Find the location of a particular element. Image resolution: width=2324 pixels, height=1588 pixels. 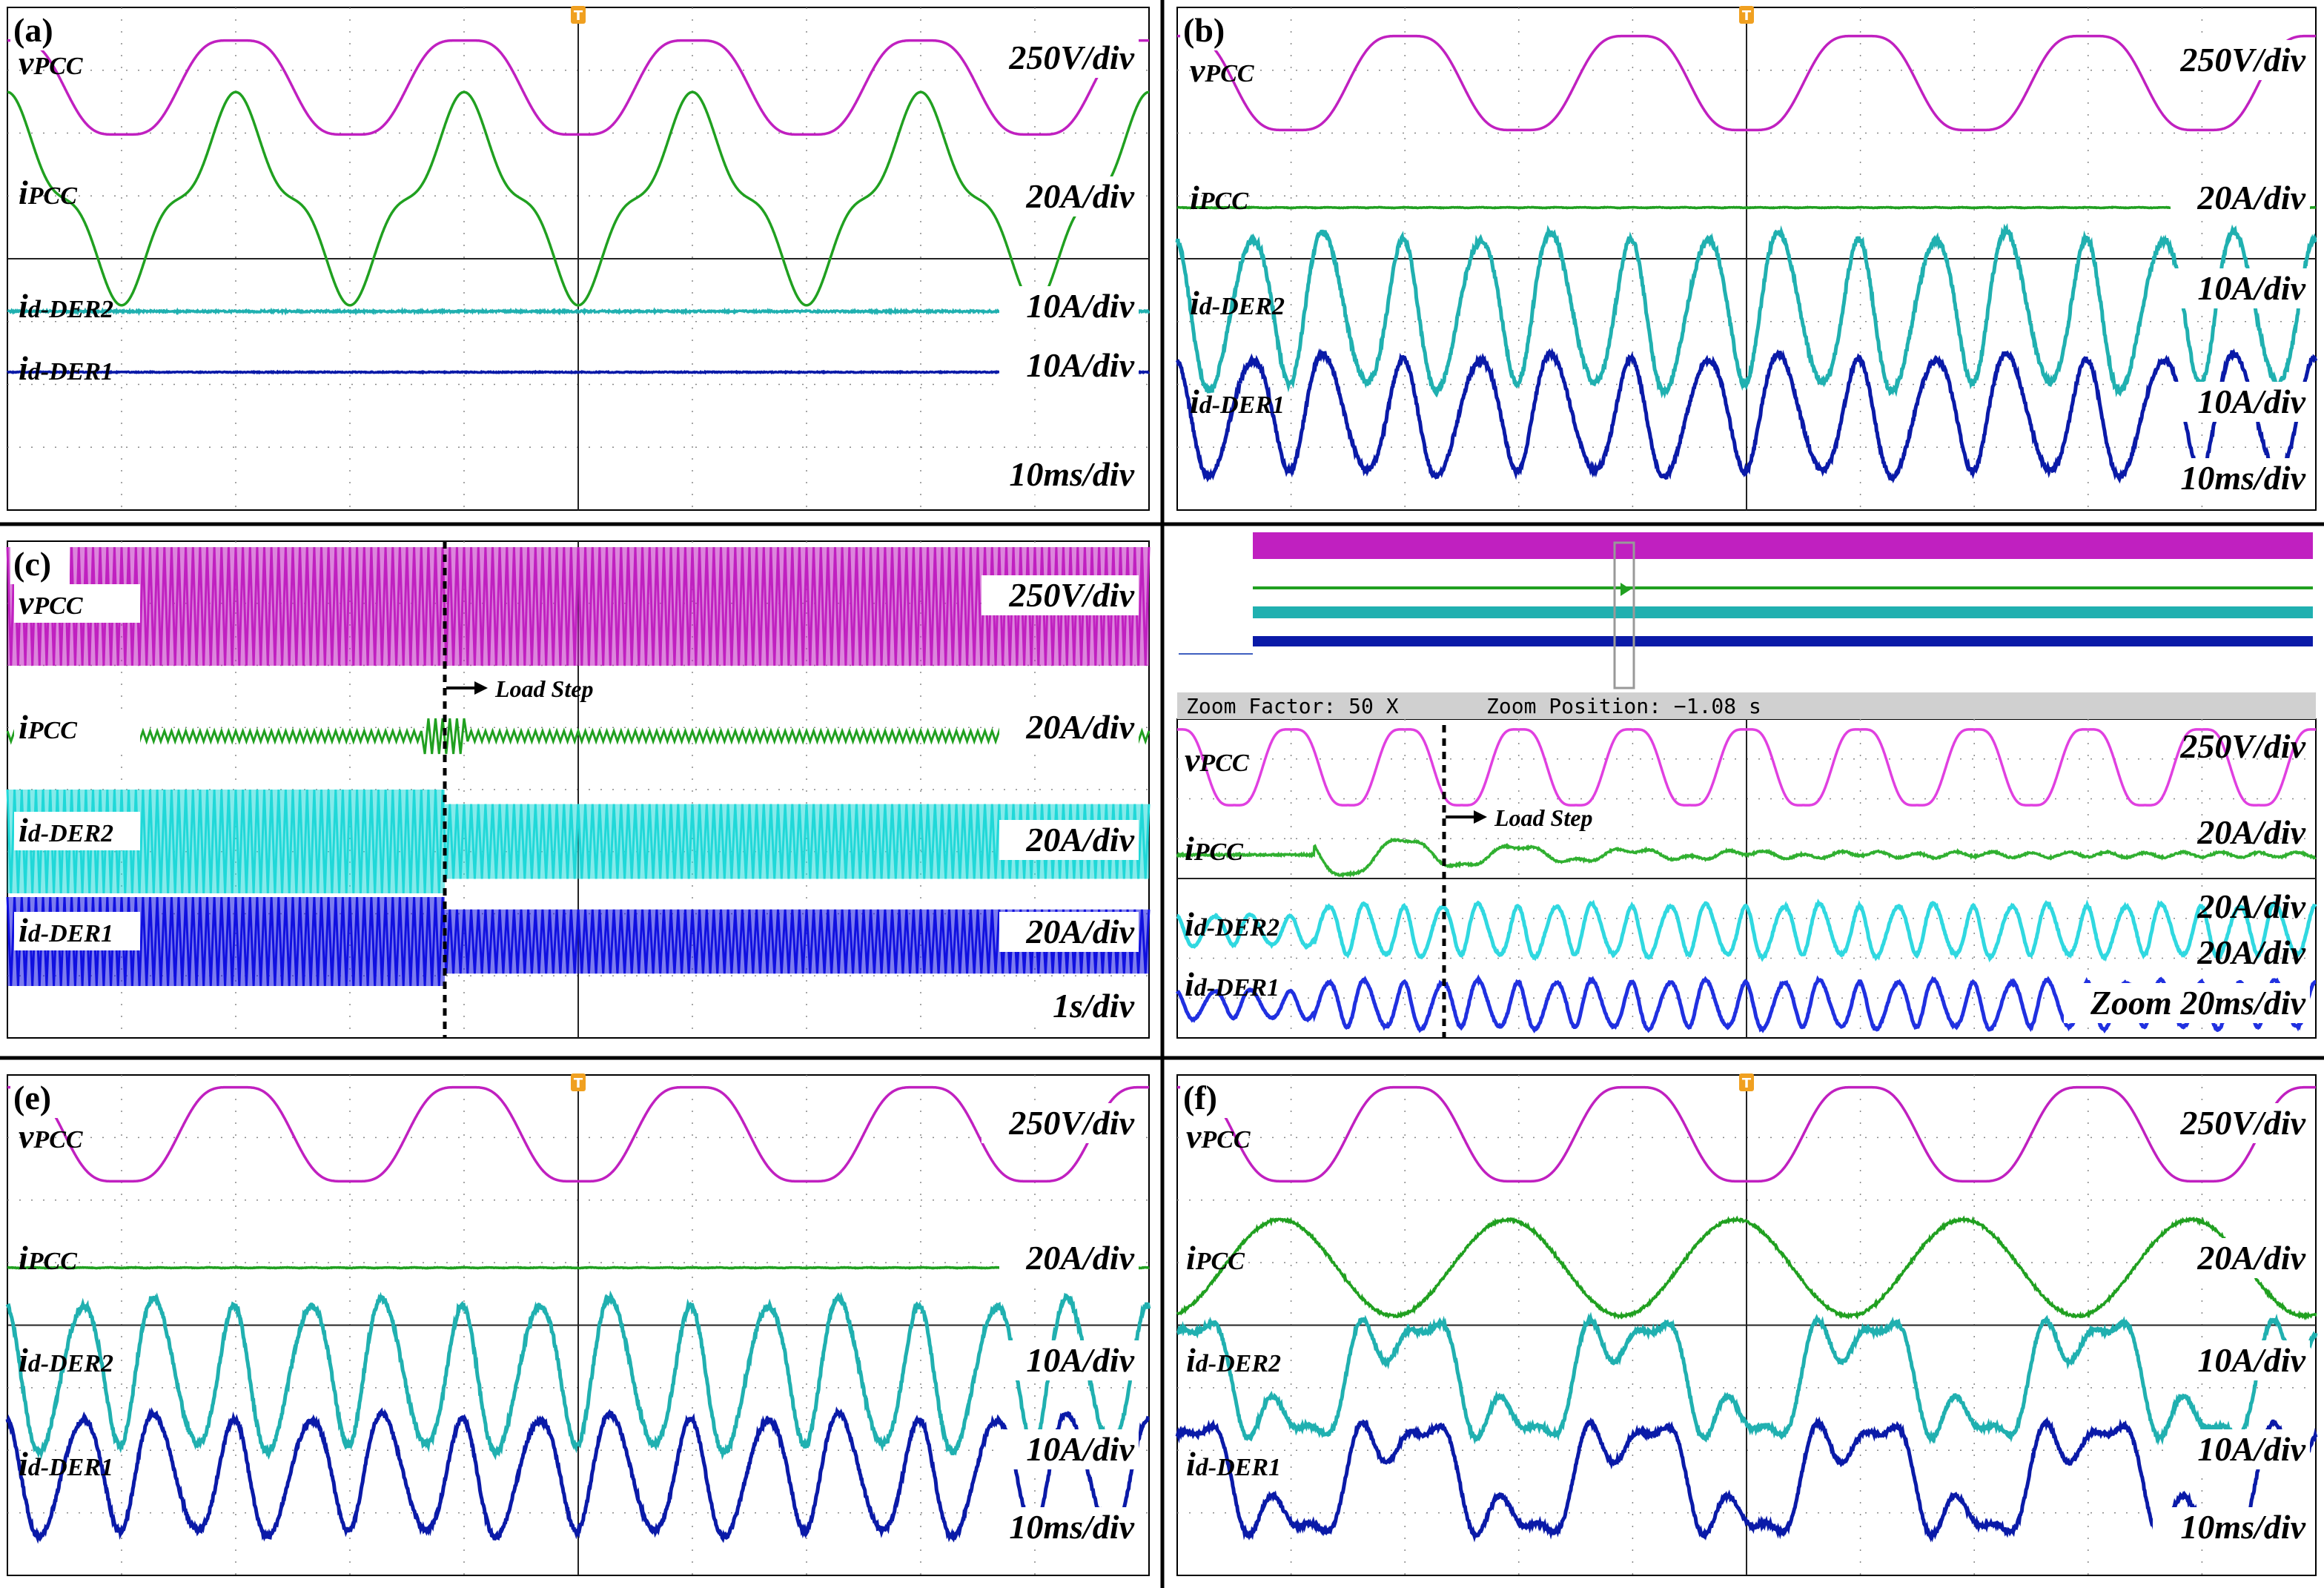

zoom-factor: Zoom Factor: 50 X is located at coordinates (1292, 706).